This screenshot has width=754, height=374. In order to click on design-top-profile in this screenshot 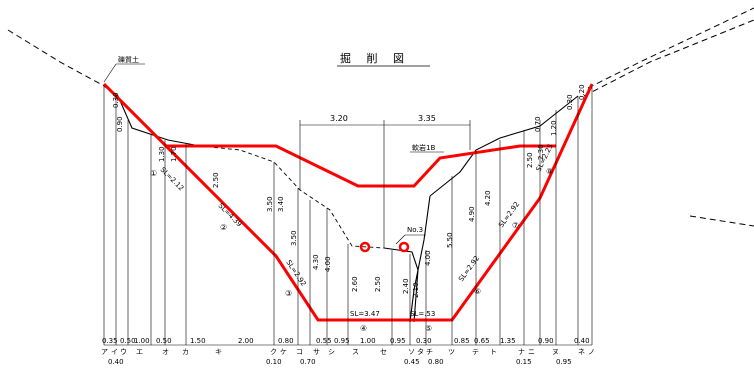, I will do `click(360, 166)`.